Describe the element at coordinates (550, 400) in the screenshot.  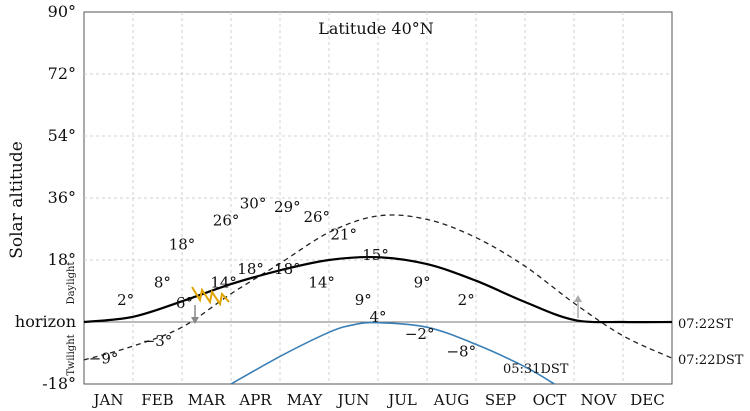
I see `x-tick-label: OCT` at that location.